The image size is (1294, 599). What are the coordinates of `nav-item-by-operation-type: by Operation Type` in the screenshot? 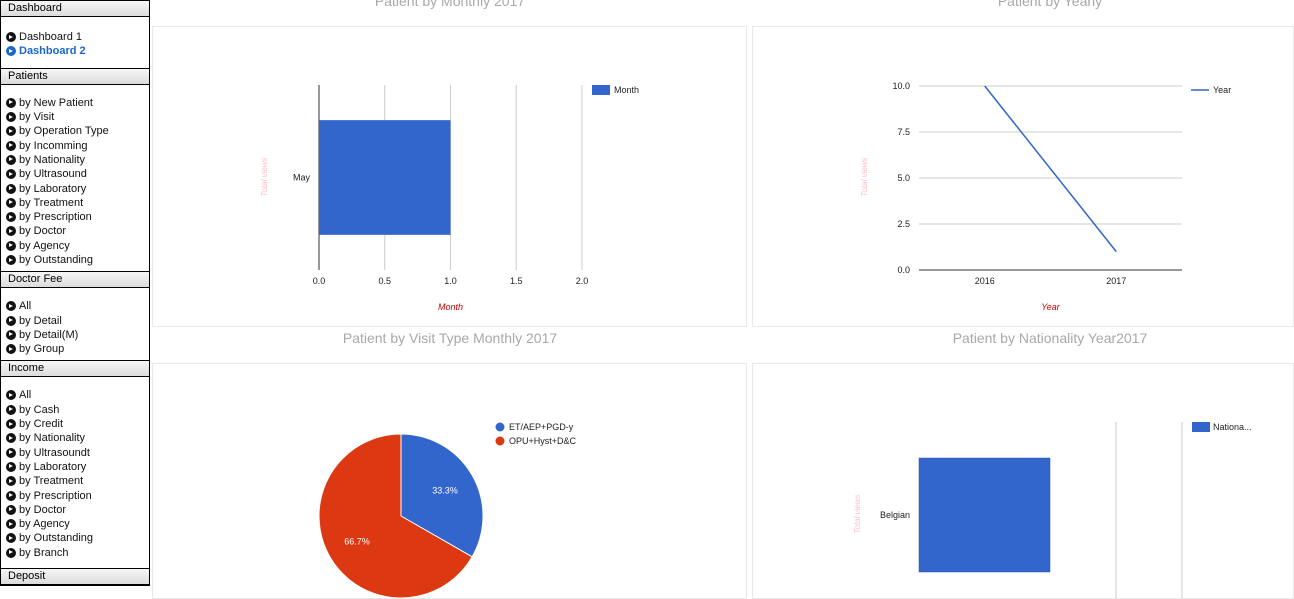 It's located at (77, 131).